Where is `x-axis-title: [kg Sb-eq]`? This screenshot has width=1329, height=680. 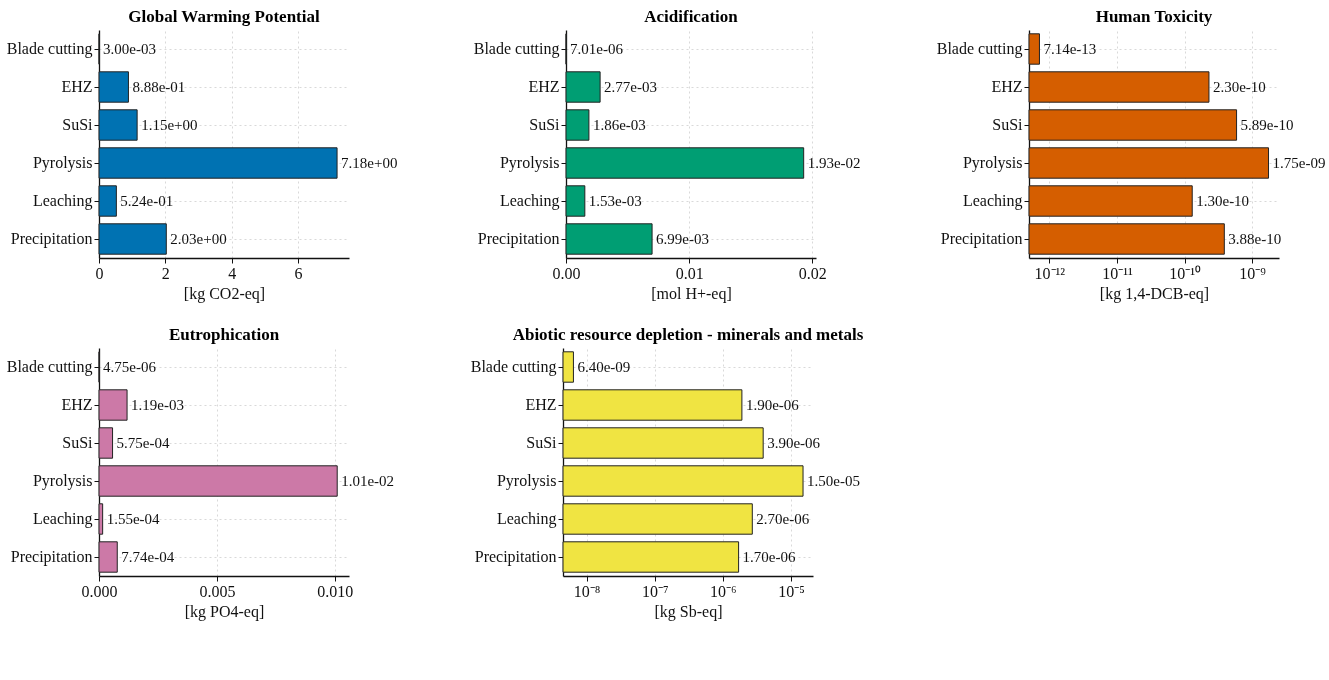
x-axis-title: [kg Sb-eq] is located at coordinates (688, 611).